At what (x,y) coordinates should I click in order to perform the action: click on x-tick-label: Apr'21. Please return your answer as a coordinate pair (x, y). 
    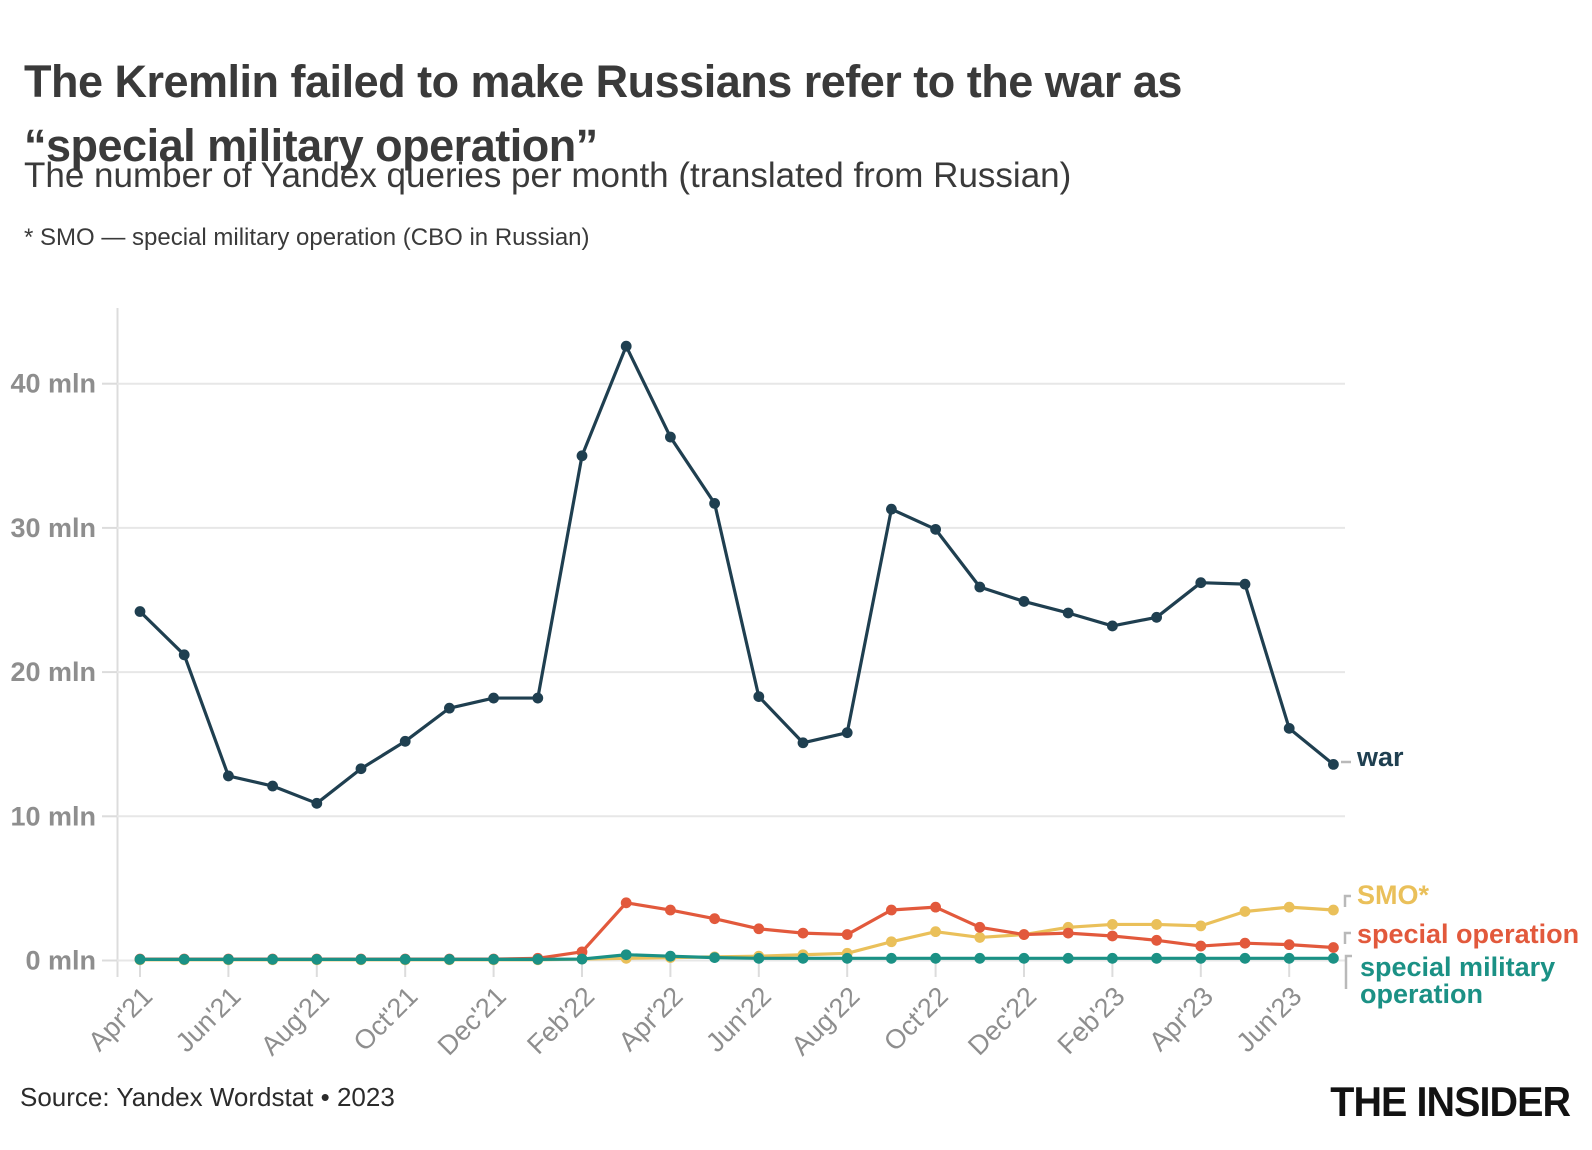
    Looking at the image, I should click on (120, 1019).